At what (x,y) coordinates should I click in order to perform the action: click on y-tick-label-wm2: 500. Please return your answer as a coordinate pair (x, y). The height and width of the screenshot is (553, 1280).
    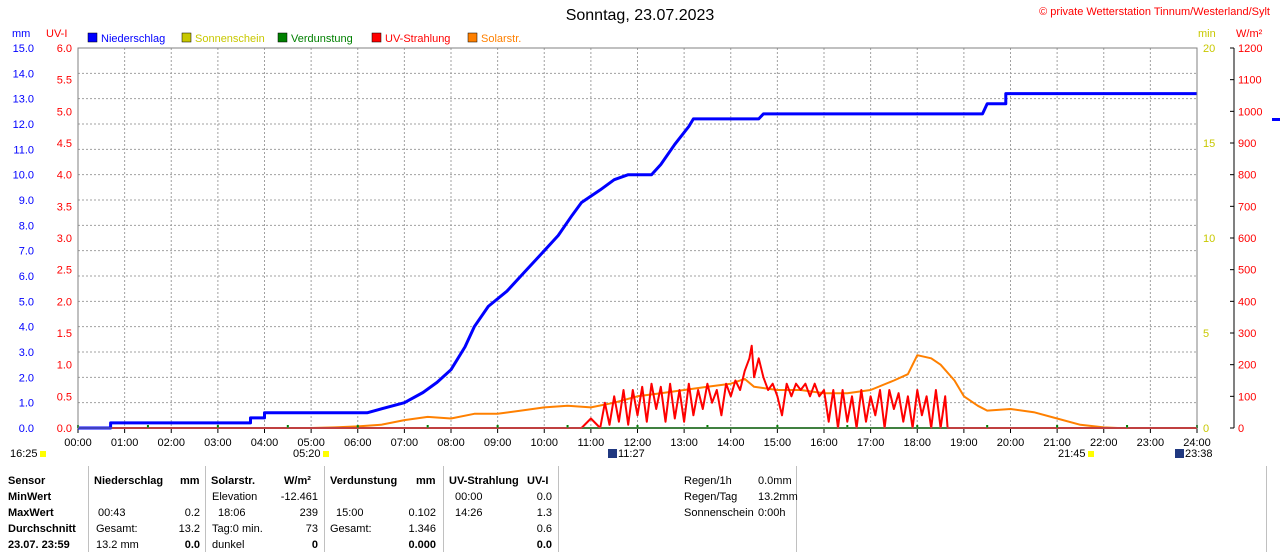
    Looking at the image, I should click on (1247, 271).